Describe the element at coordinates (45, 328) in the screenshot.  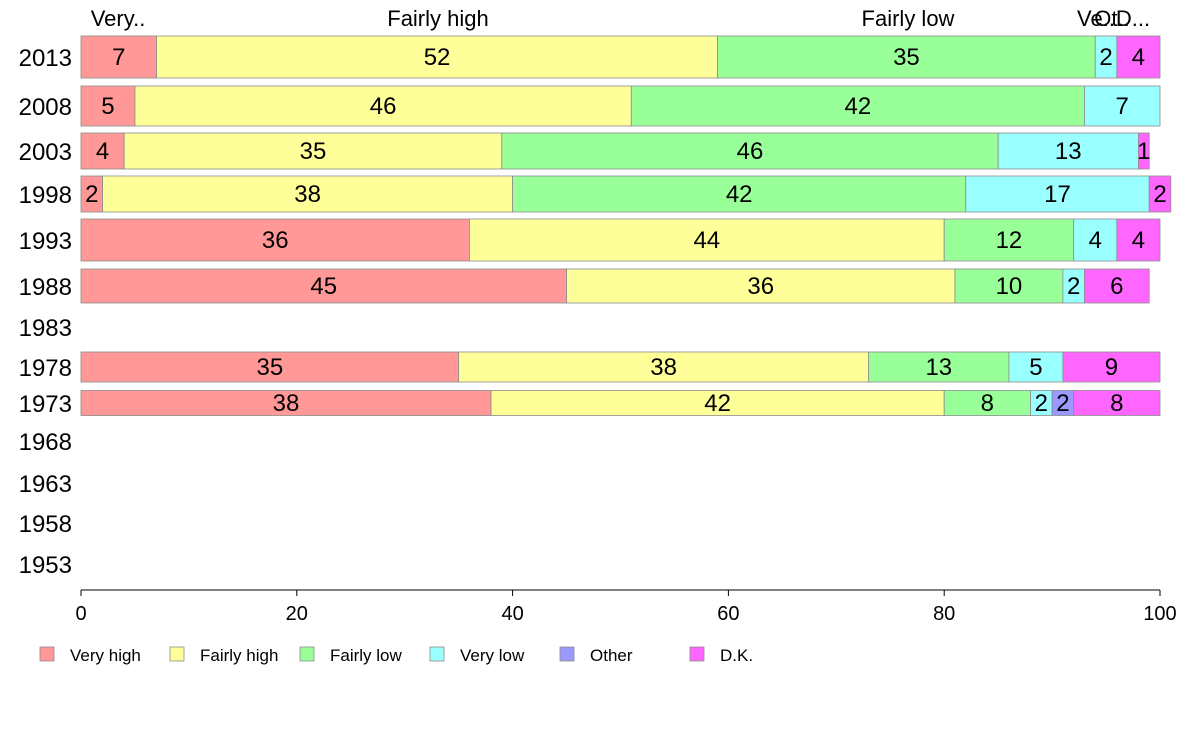
I see `year-label: 1983` at that location.